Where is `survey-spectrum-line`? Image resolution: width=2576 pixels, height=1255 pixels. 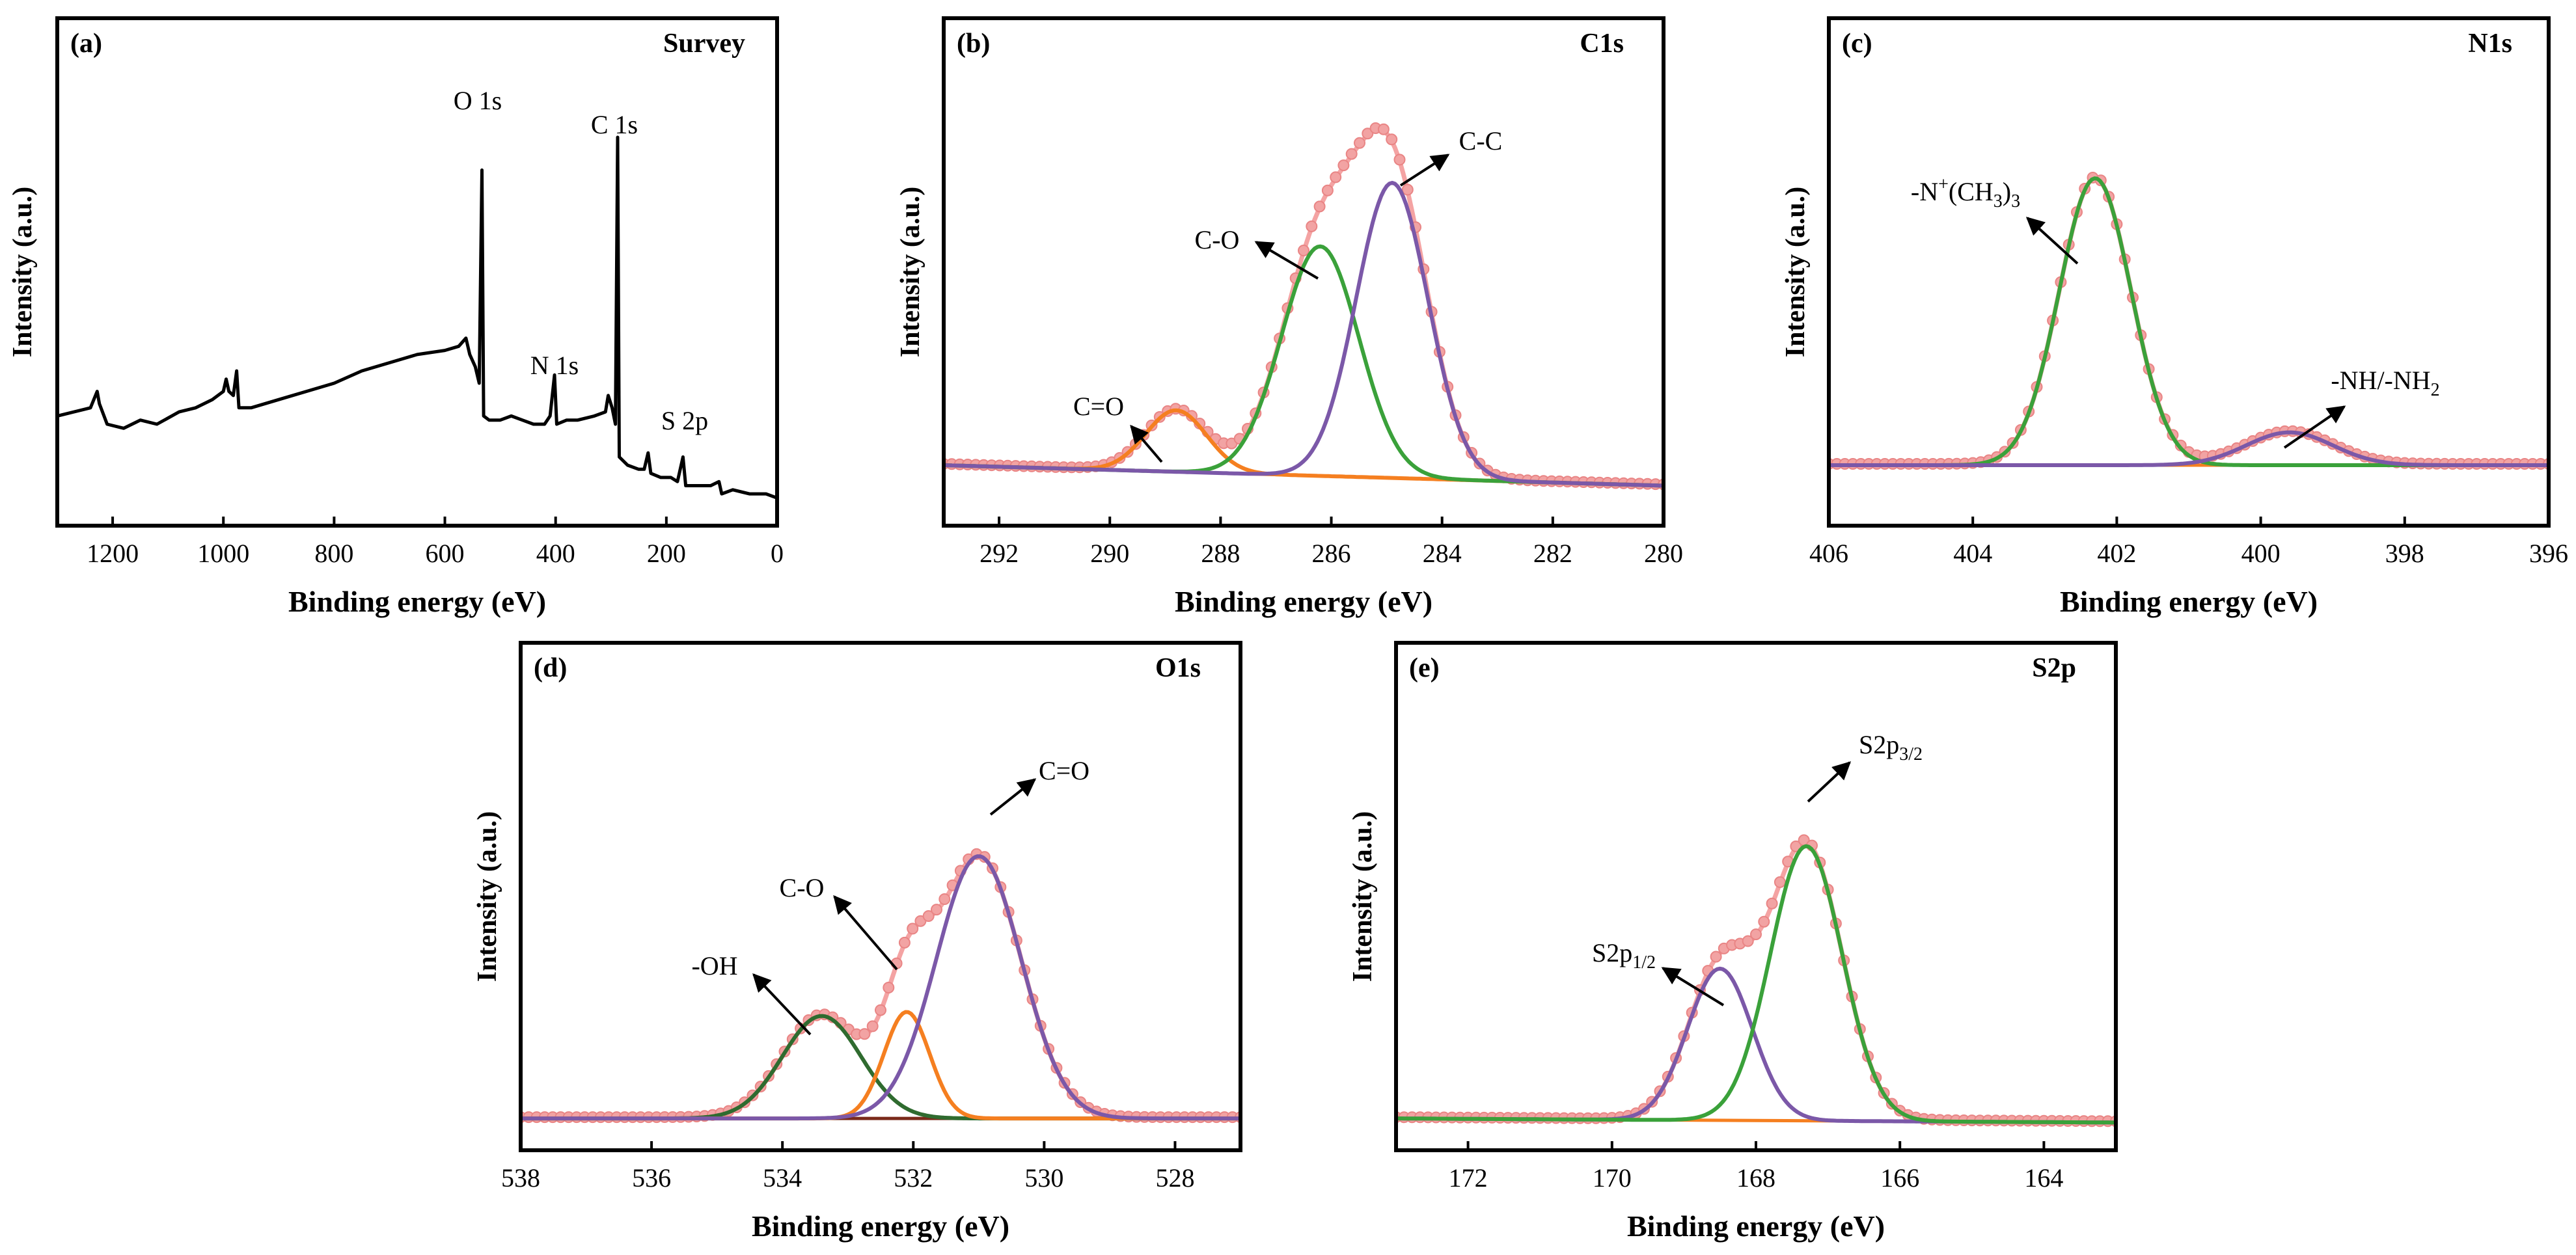
survey-spectrum-line is located at coordinates (417, 317).